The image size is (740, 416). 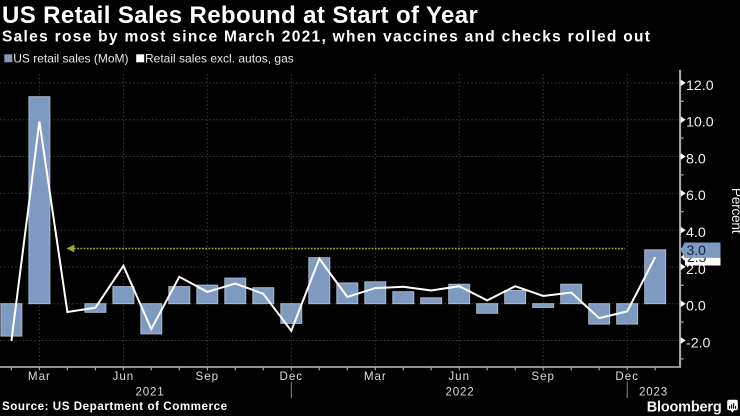 I want to click on svg-text: 12.0, so click(x=700, y=86).